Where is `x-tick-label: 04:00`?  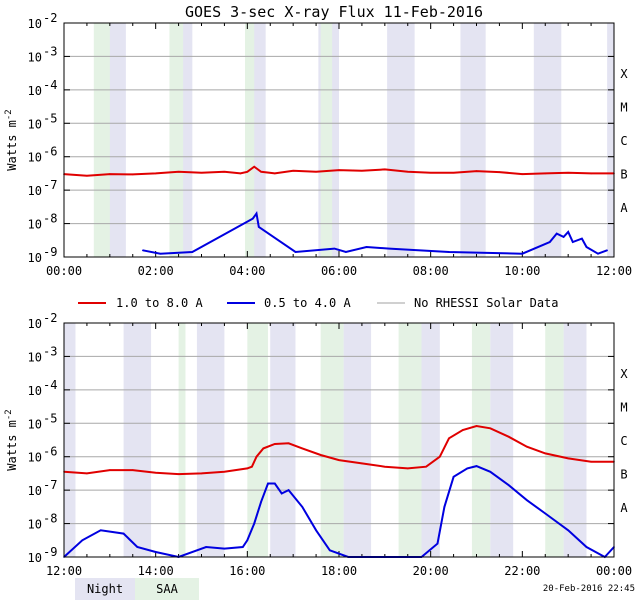 x-tick-label: 04:00 is located at coordinates (247, 271).